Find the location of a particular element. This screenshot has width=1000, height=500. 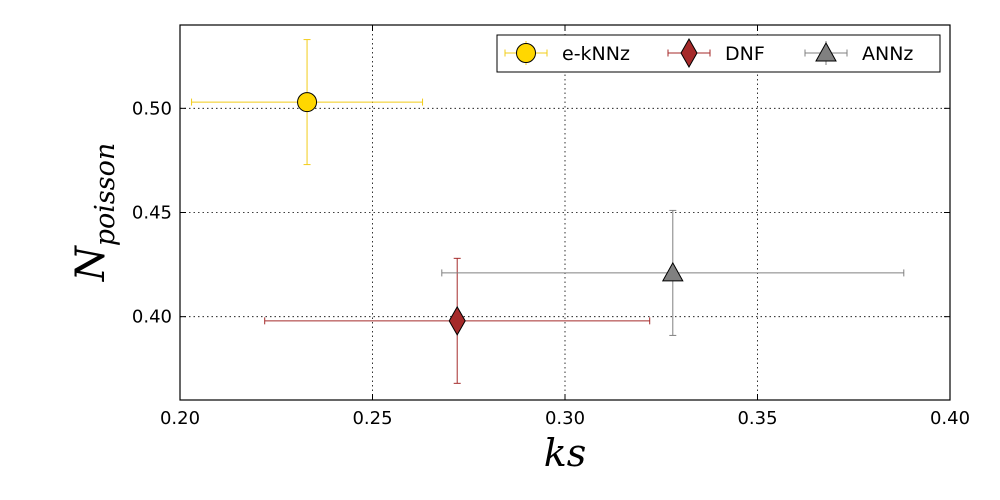

legend-entry-e-knnz: e-kNNz is located at coordinates (567, 53).